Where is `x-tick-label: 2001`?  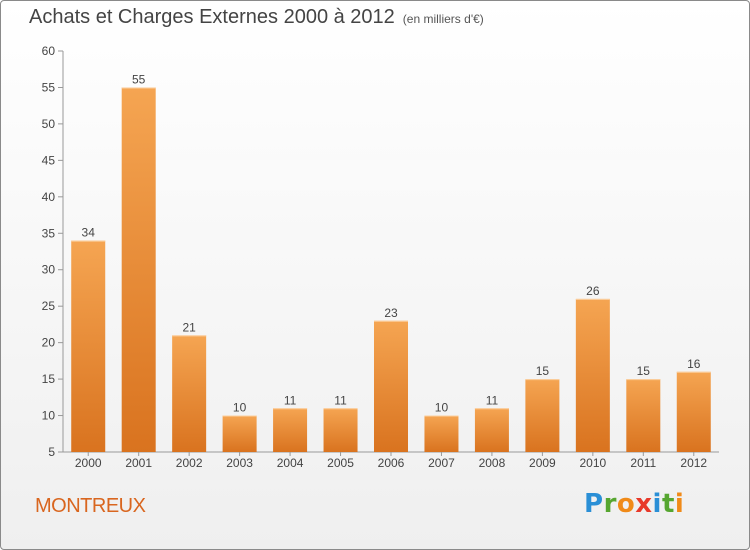 x-tick-label: 2001 is located at coordinates (138, 463).